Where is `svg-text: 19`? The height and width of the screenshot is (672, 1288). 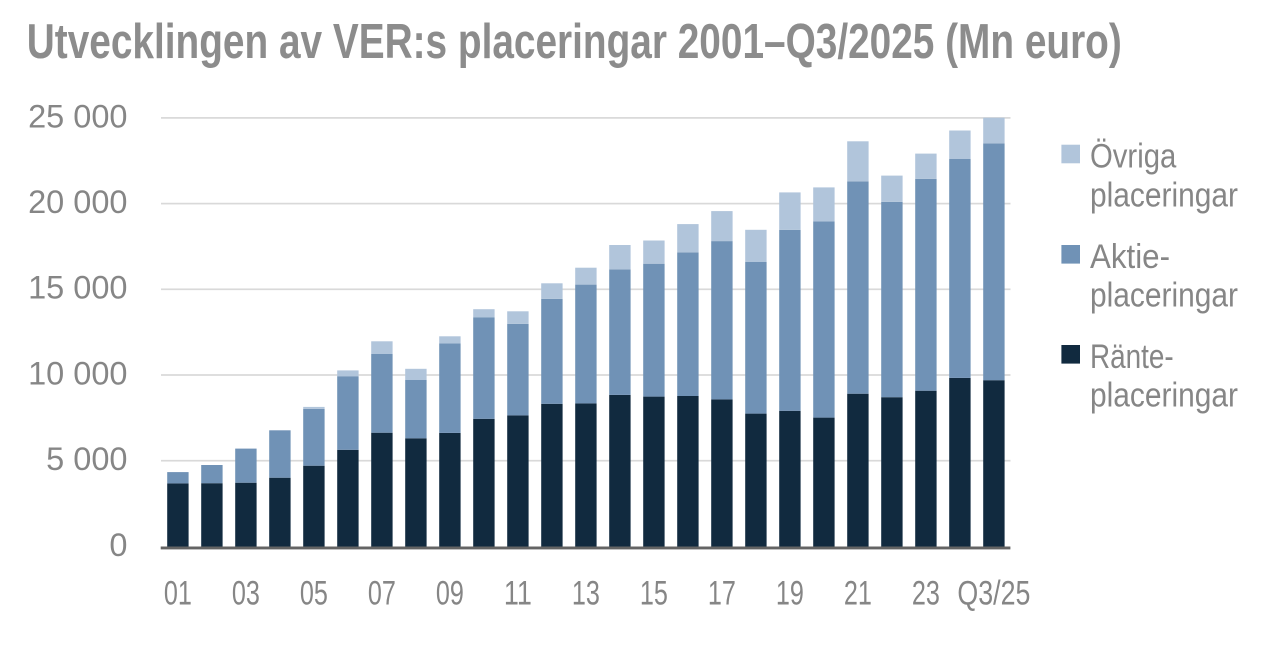
svg-text: 19 is located at coordinates (790, 594).